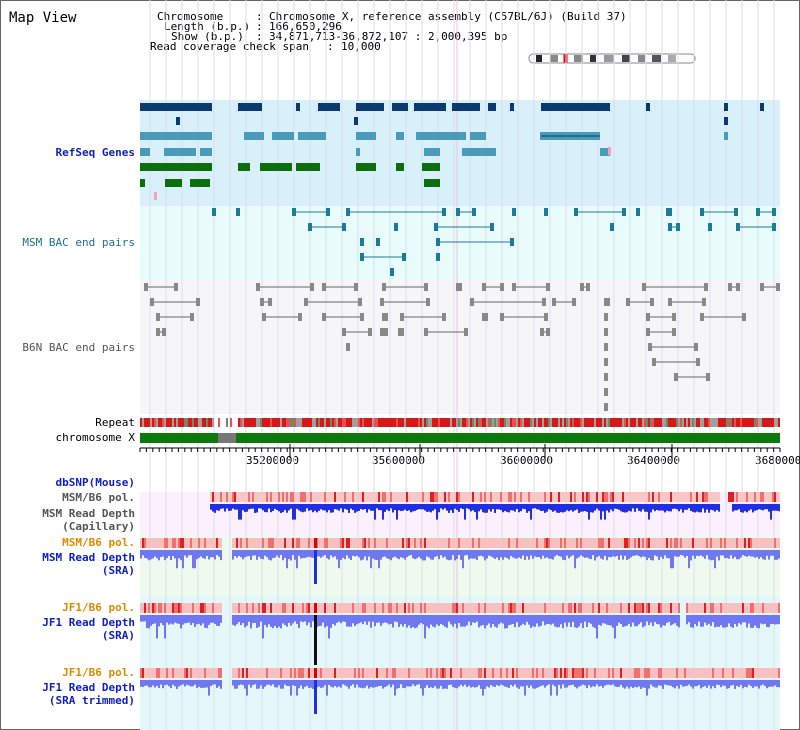 This screenshot has height=730, width=800. Describe the element at coordinates (259, 16) in the screenshot. I see `chromosome-sep: :` at that location.